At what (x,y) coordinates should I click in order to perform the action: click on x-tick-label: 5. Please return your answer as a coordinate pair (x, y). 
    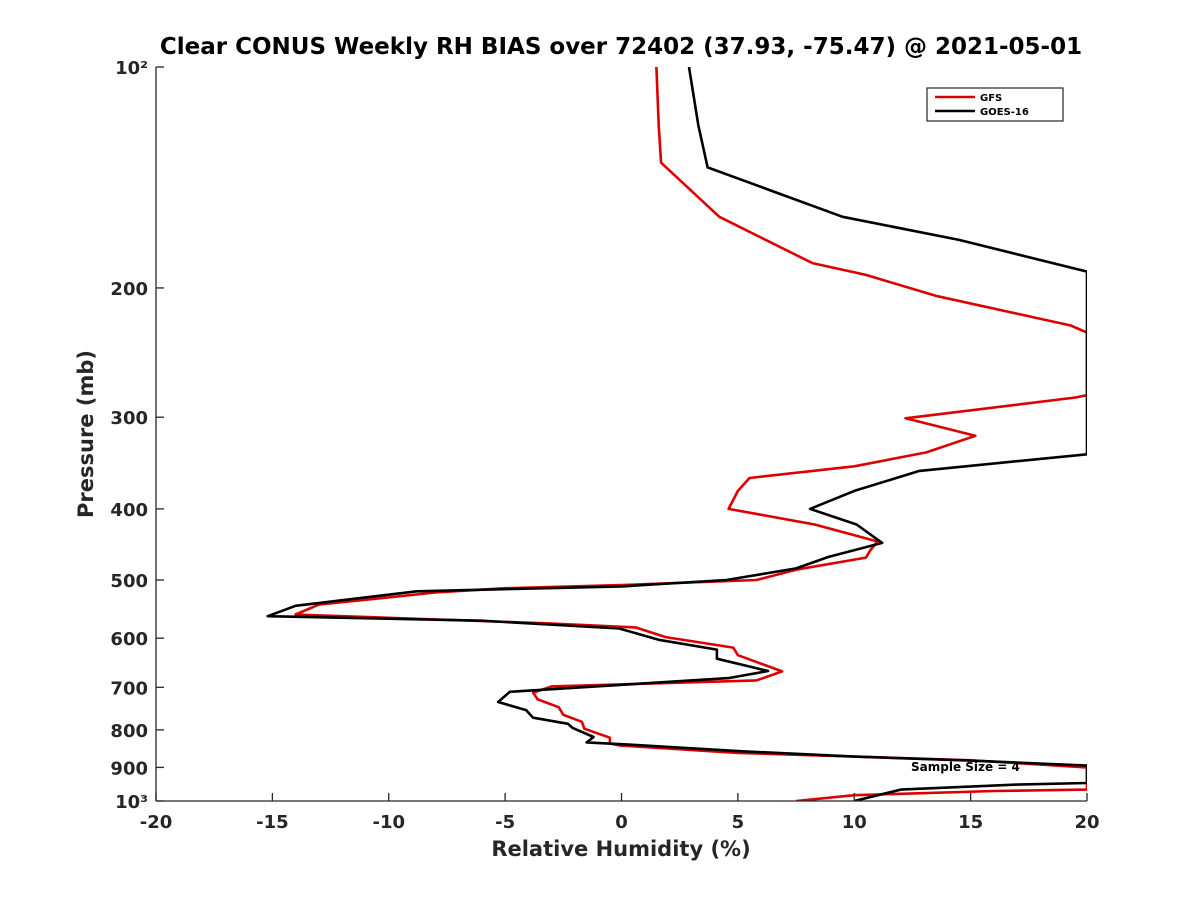
    Looking at the image, I should click on (738, 822).